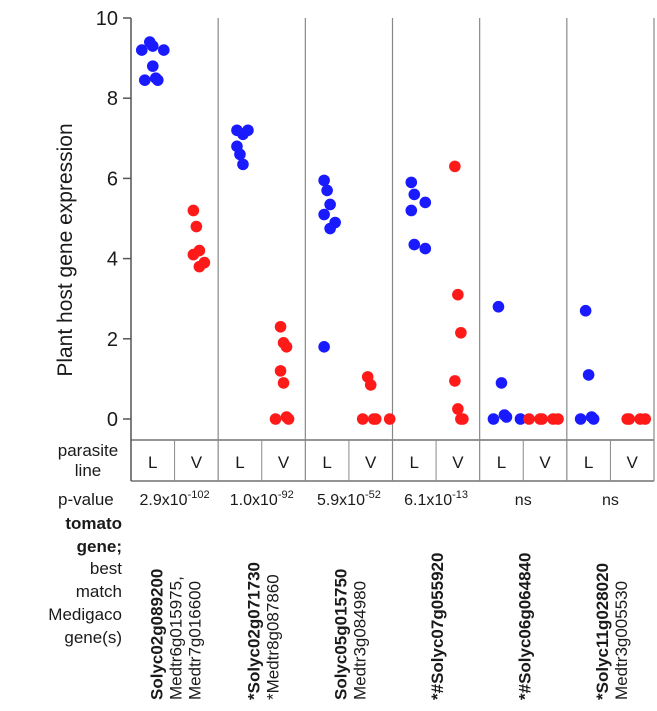 The width and height of the screenshot is (657, 711). I want to click on tomato-gene-label: *#Solyc06g064840, so click(524, 626).